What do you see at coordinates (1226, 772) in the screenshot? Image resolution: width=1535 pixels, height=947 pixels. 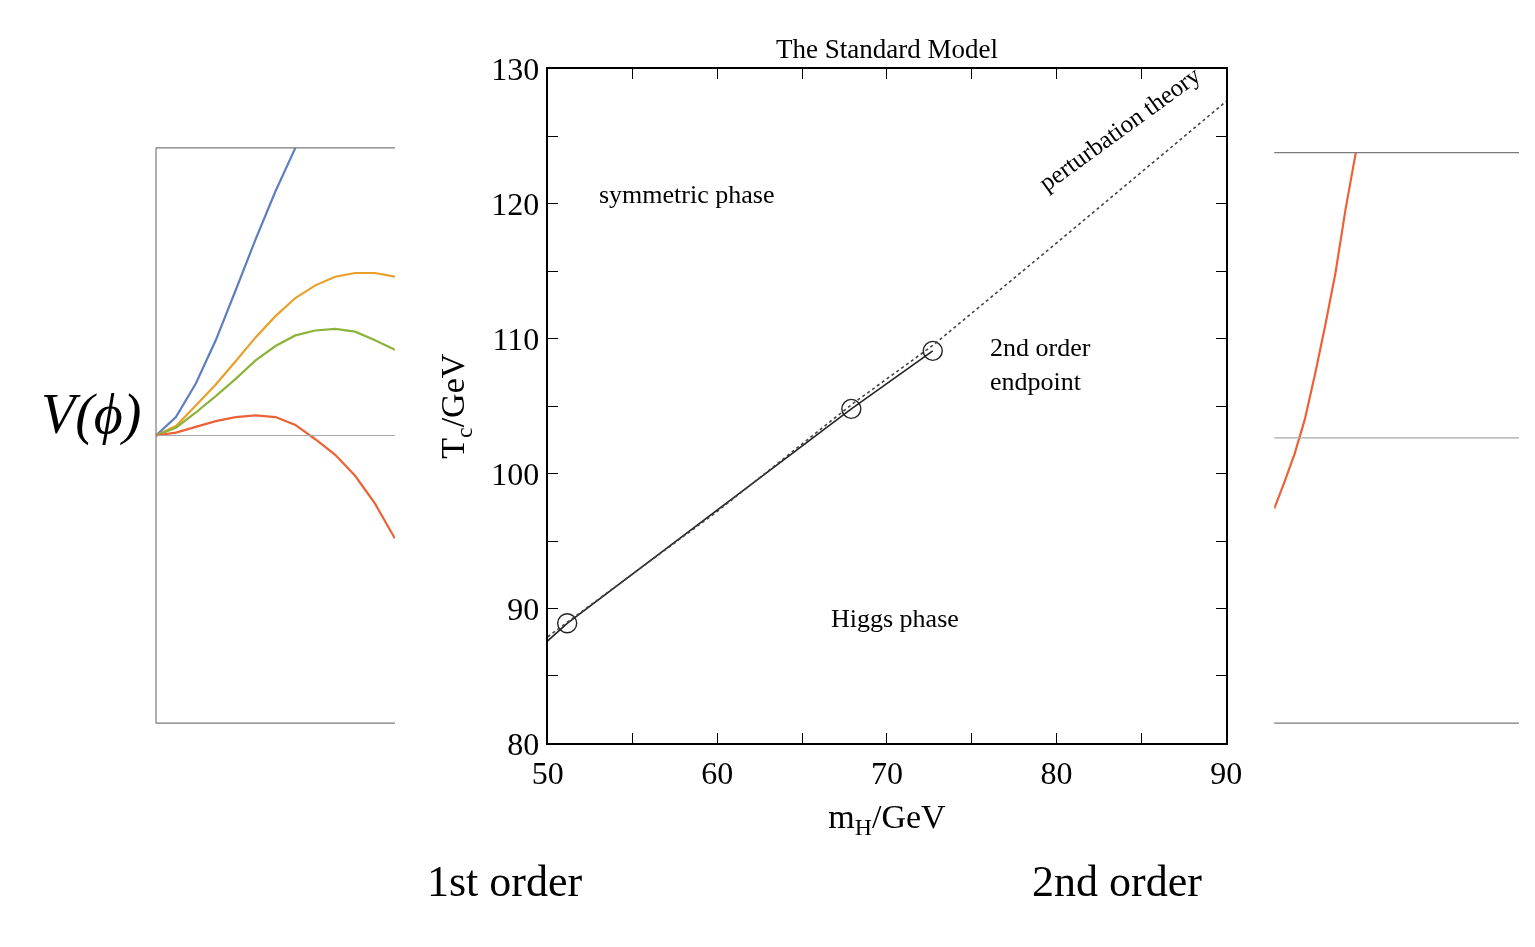 I see `x-tick-label: 90` at bounding box center [1226, 772].